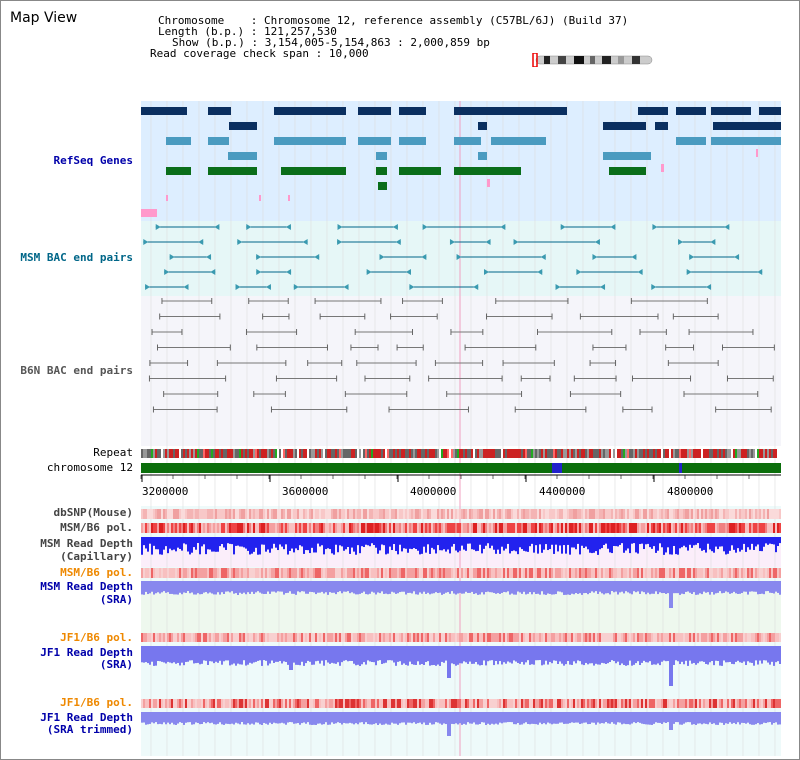 This screenshot has height=760, width=800. What do you see at coordinates (76, 257) in the screenshot?
I see `track-label-msm-bac: MSM BAC end pairs` at bounding box center [76, 257].